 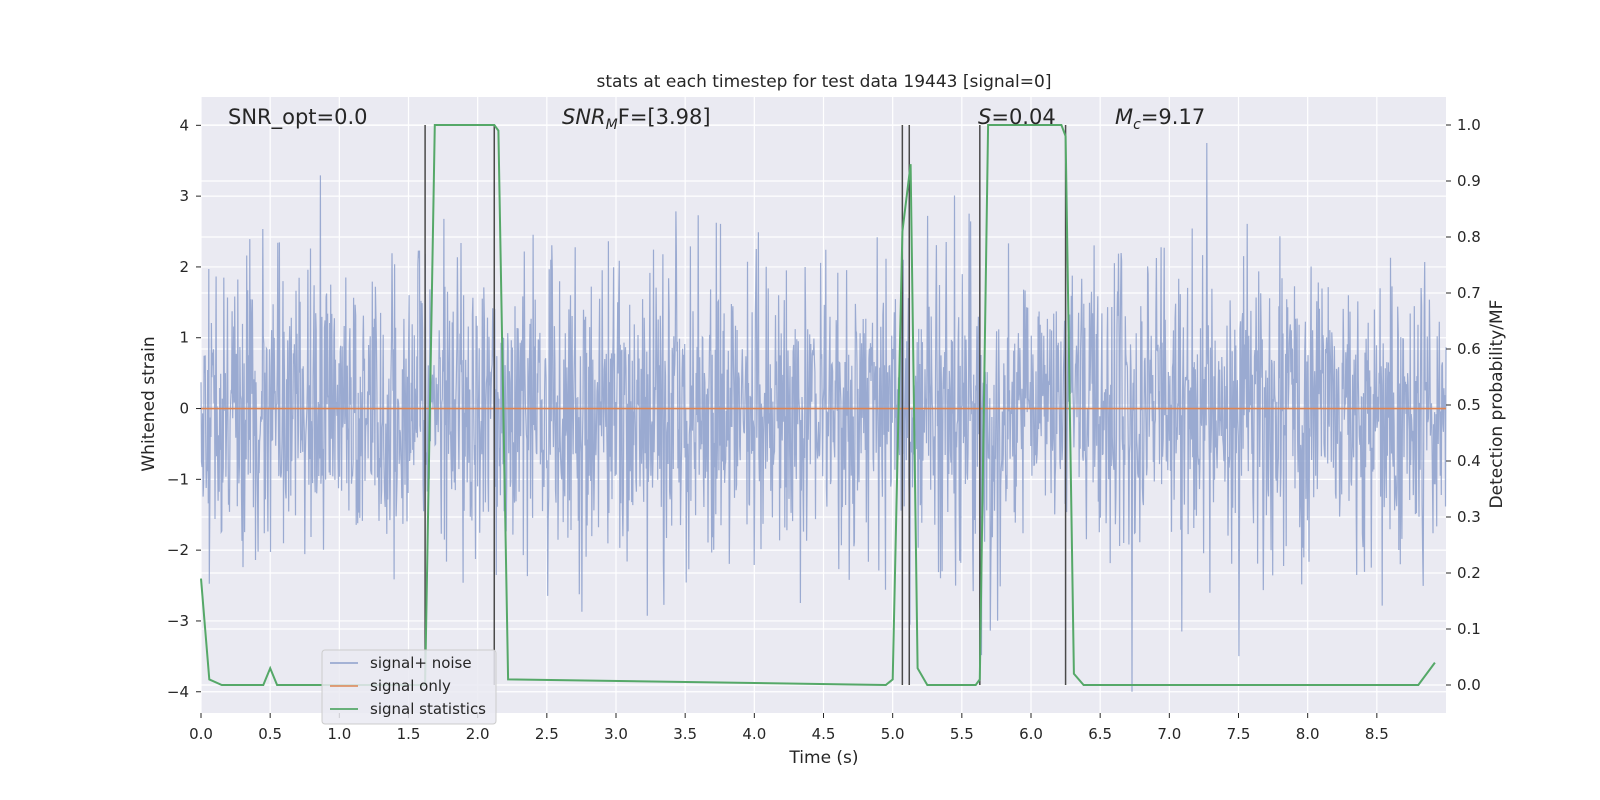 What do you see at coordinates (823, 758) in the screenshot?
I see `x-axis-label: Time (s)` at bounding box center [823, 758].